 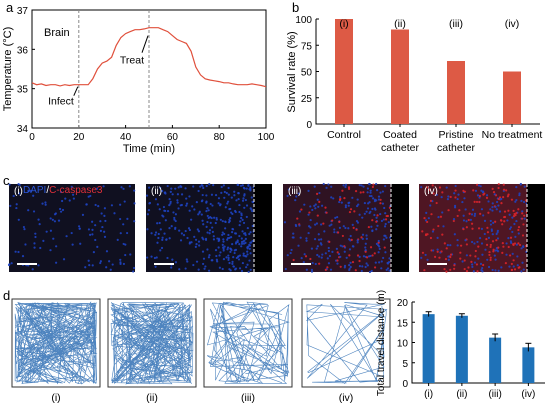 What do you see at coordinates (145, 44) in the screenshot?
I see `treat-arrow` at bounding box center [145, 44].